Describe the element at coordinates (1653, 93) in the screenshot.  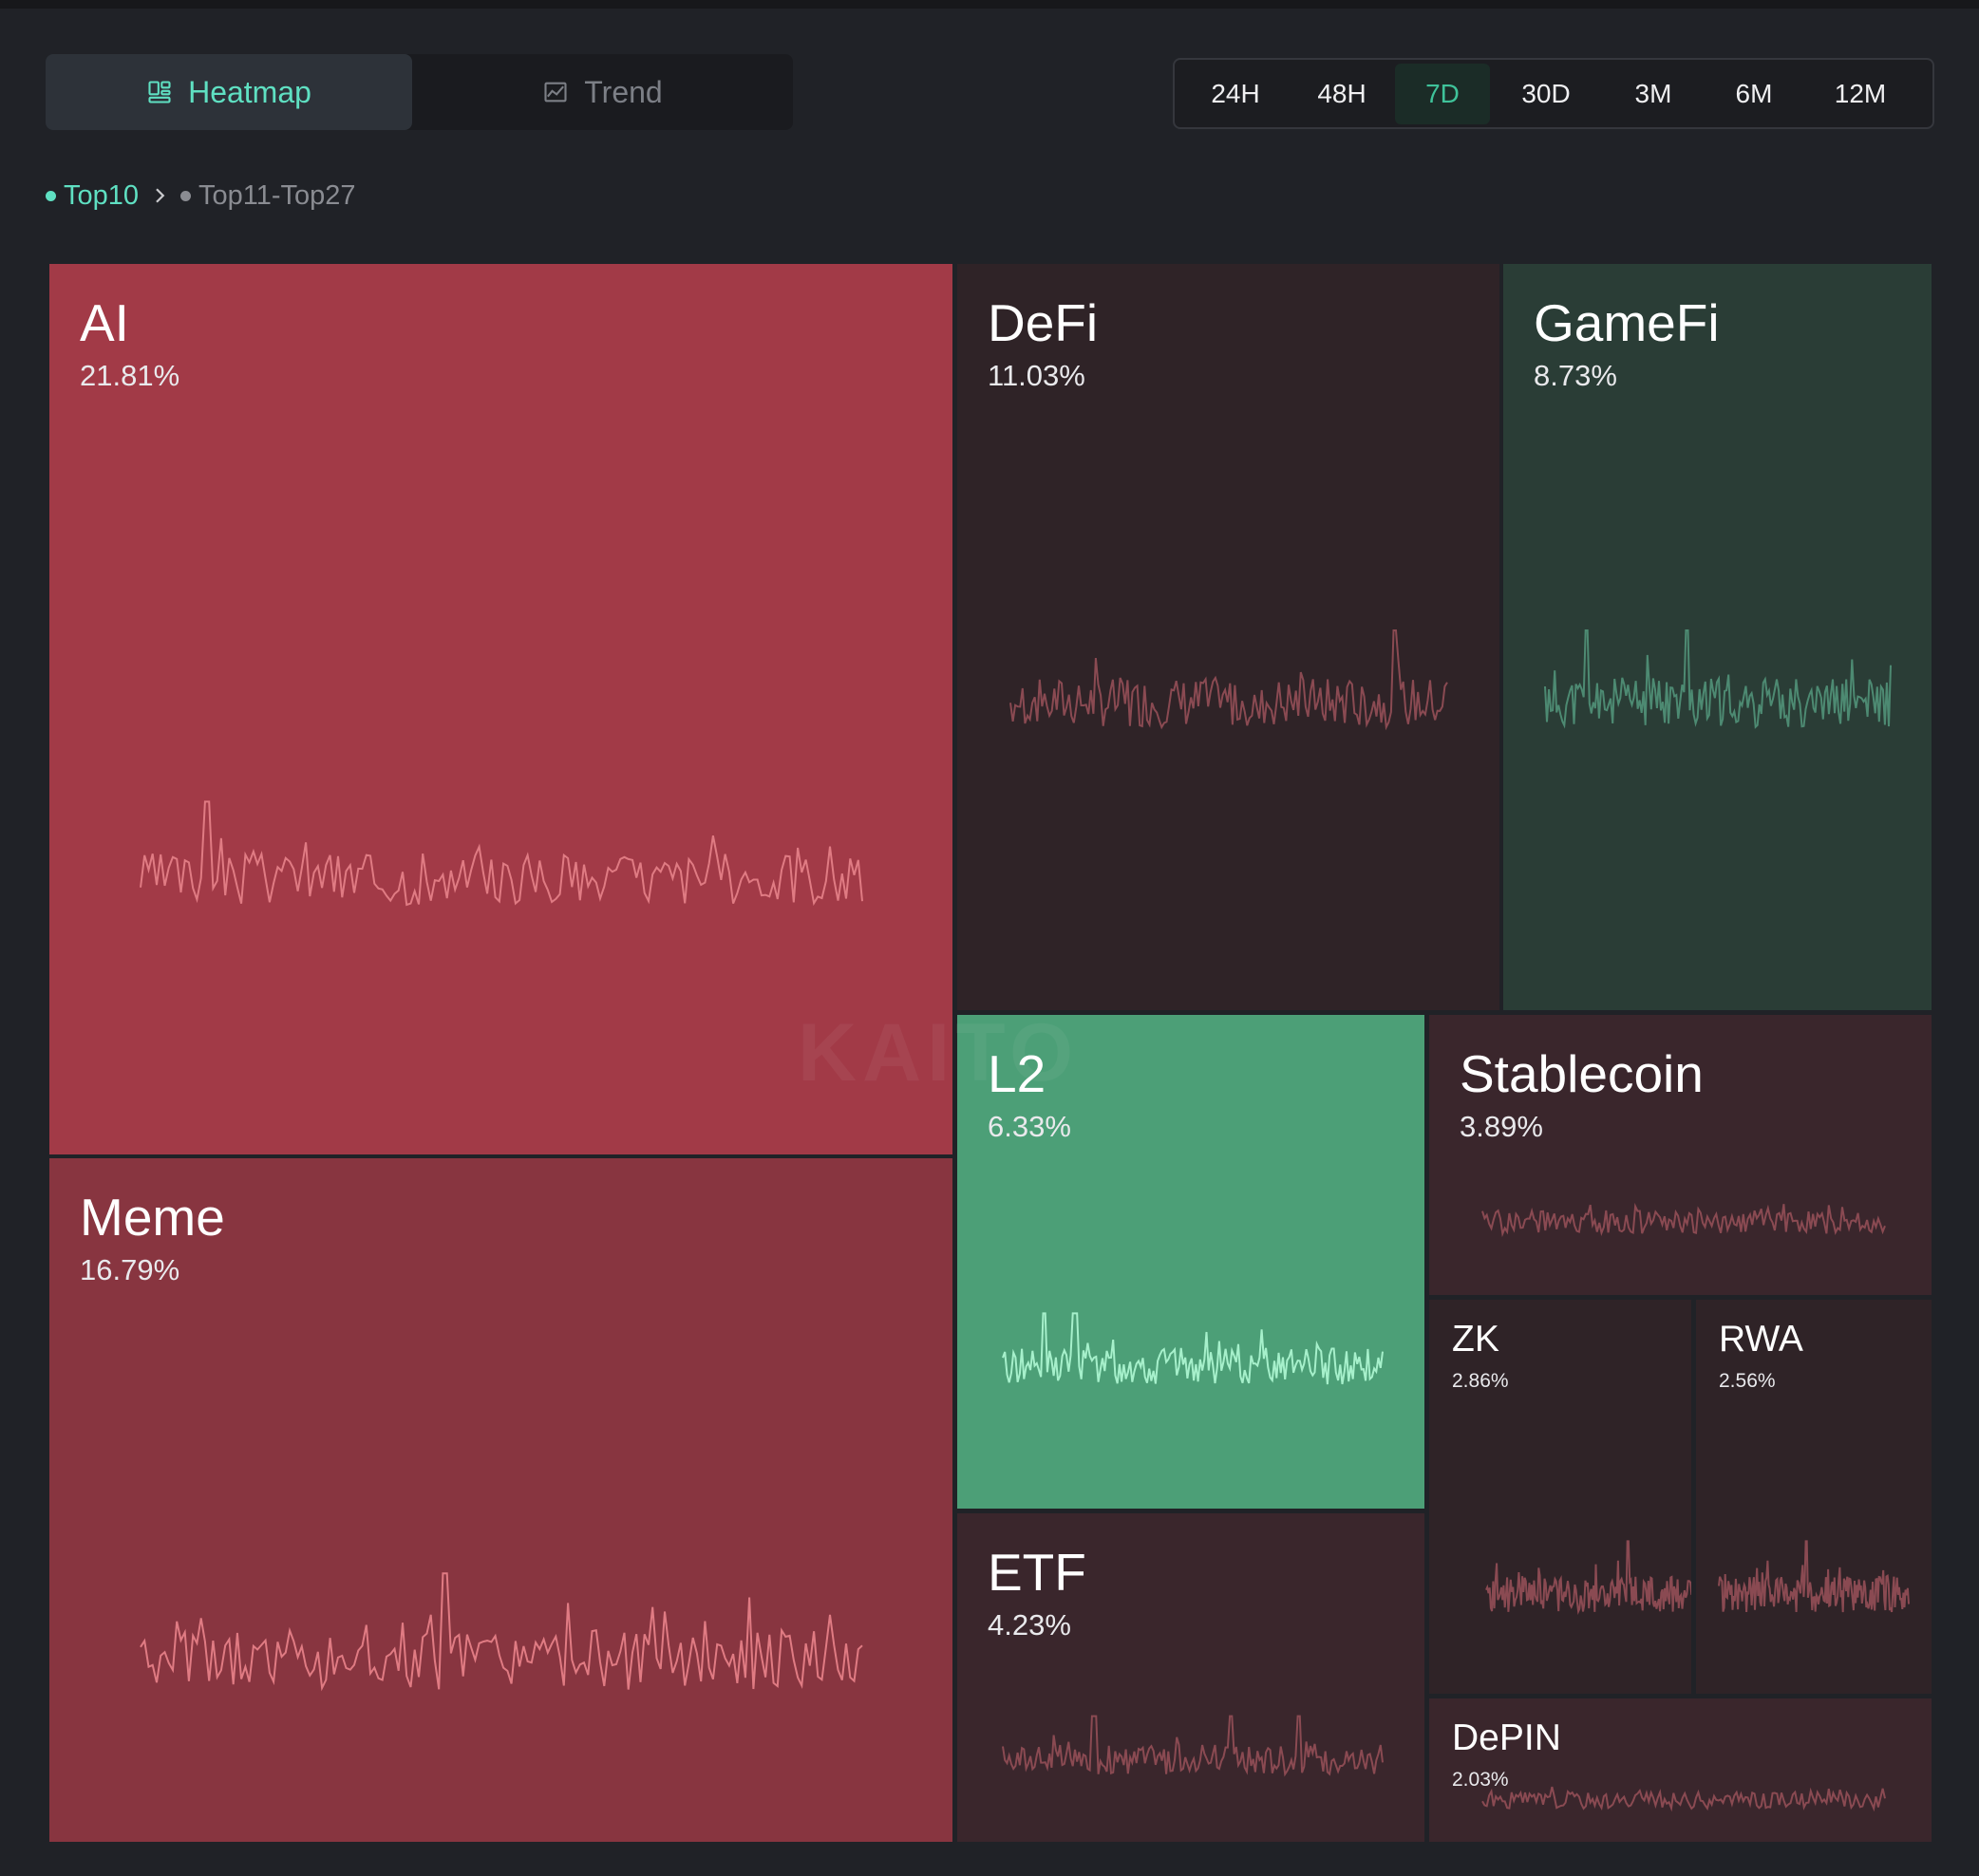
I see `range-3m: 3M` at that location.